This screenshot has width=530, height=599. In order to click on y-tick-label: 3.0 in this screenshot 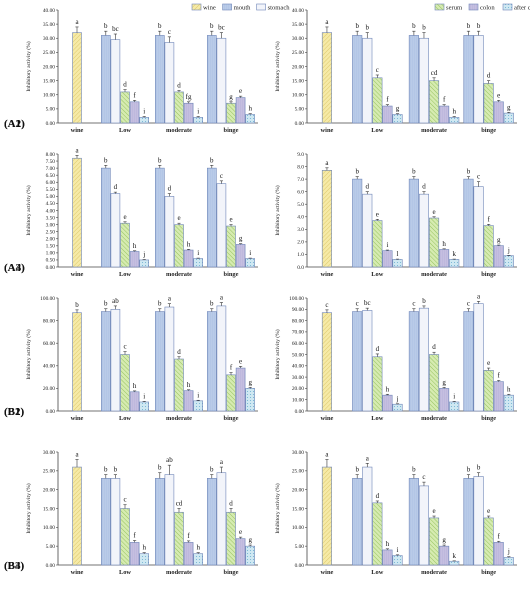, I will do `click(300, 230)`.